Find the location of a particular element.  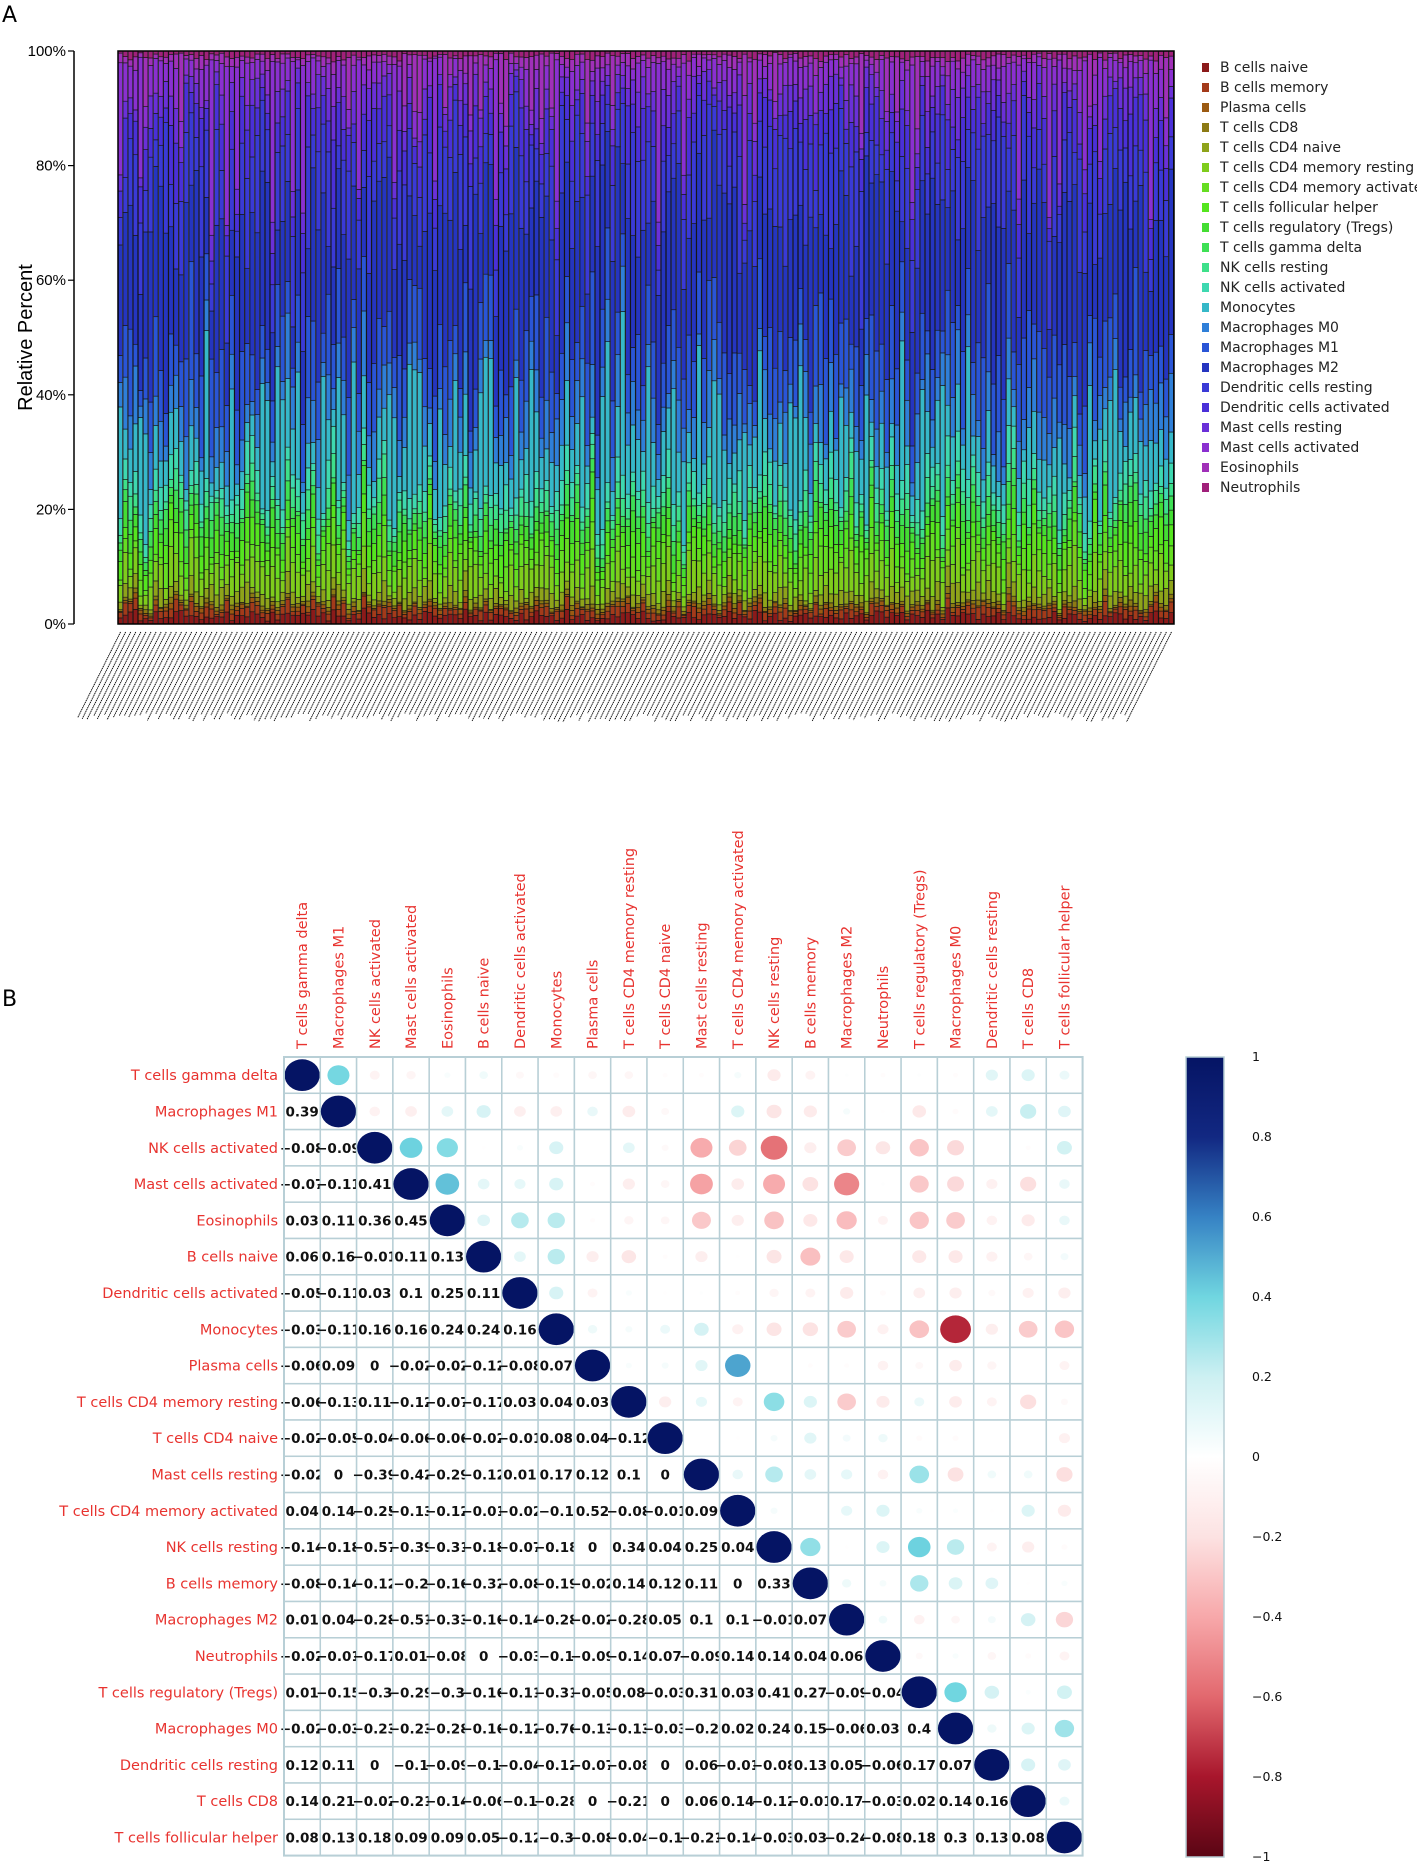

legend-label: NK cells resting is located at coordinates (1274, 268).